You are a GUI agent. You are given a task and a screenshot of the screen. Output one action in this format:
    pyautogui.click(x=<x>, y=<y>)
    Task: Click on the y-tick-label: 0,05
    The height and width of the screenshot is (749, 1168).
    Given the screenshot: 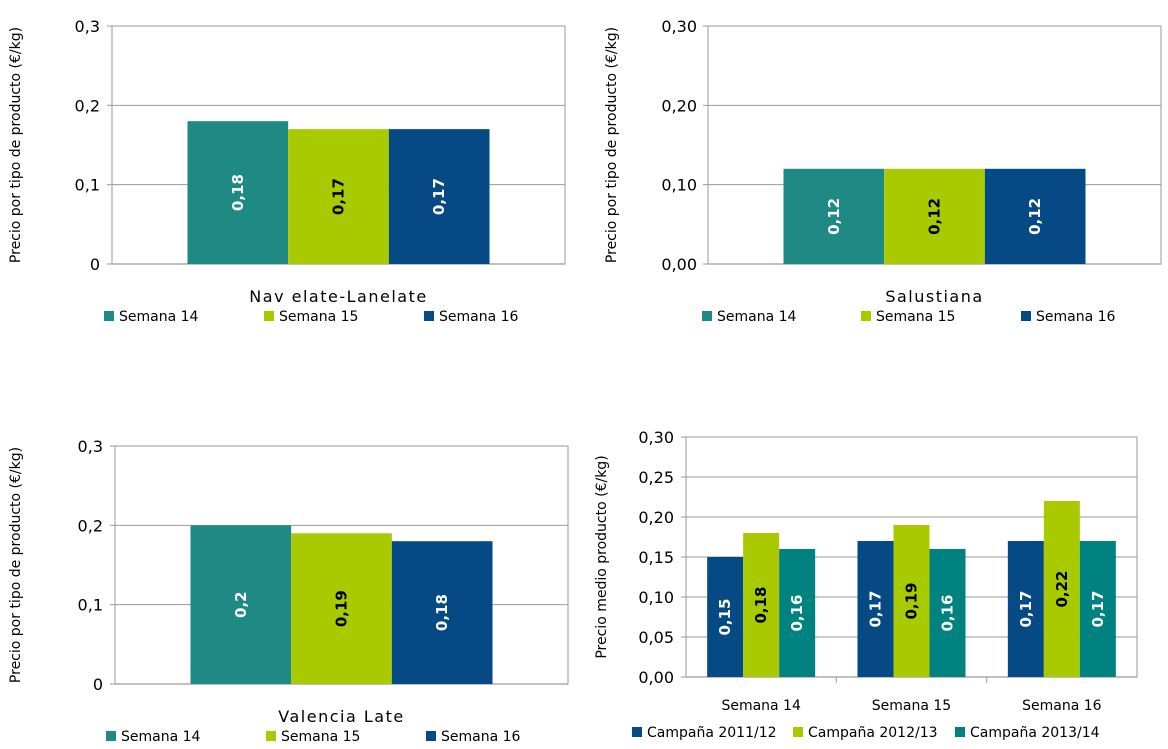 What is the action you would take?
    pyautogui.click(x=656, y=637)
    